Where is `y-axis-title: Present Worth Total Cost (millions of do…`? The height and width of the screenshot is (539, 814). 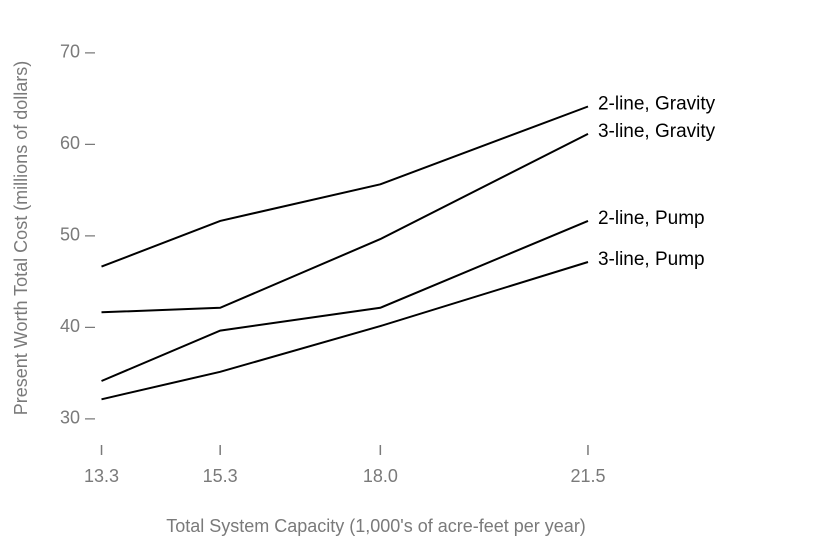 y-axis-title: Present Worth Total Cost (millions of do… is located at coordinates (21, 238).